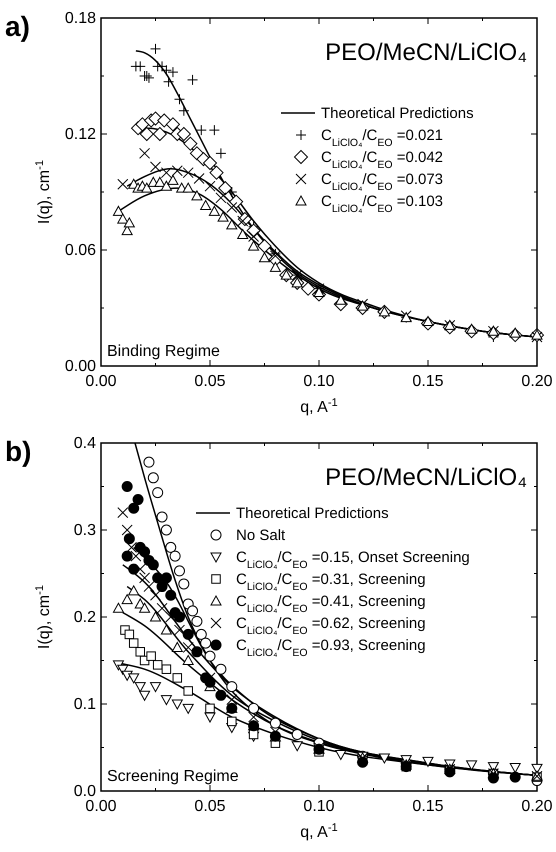  Describe the element at coordinates (173, 776) in the screenshot. I see `annotation: Screening Regime` at that location.